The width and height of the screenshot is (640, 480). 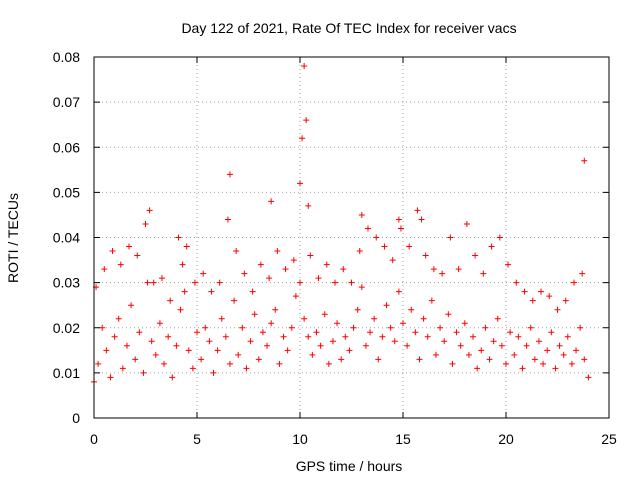 I want to click on y-tick-label: 0.04, so click(x=66, y=238).